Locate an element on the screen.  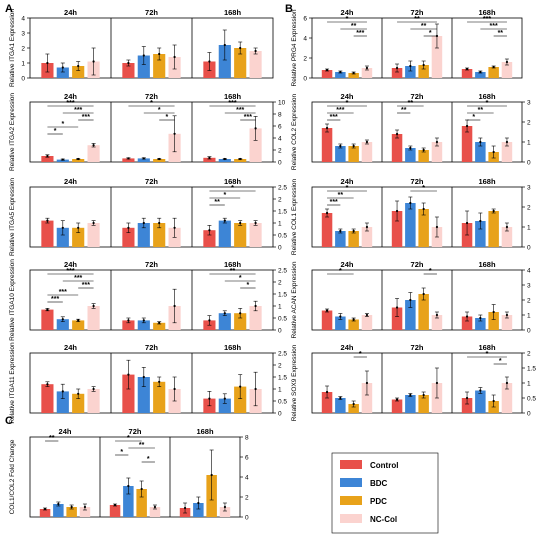
chart-itga1: 0 1 2 3 4 Relative ITGA1 Expression 24h 72h 168h is located at coordinates (141, 47).